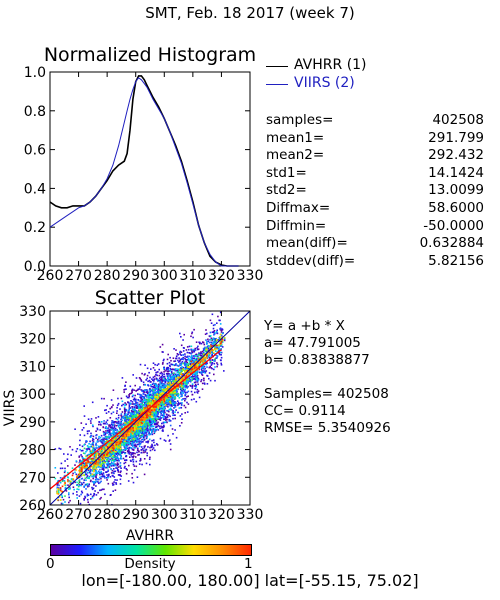 This screenshot has height=600, width=500. What do you see at coordinates (35, 267) in the screenshot?
I see `histogram-ytick-label: 0.0` at bounding box center [35, 267].